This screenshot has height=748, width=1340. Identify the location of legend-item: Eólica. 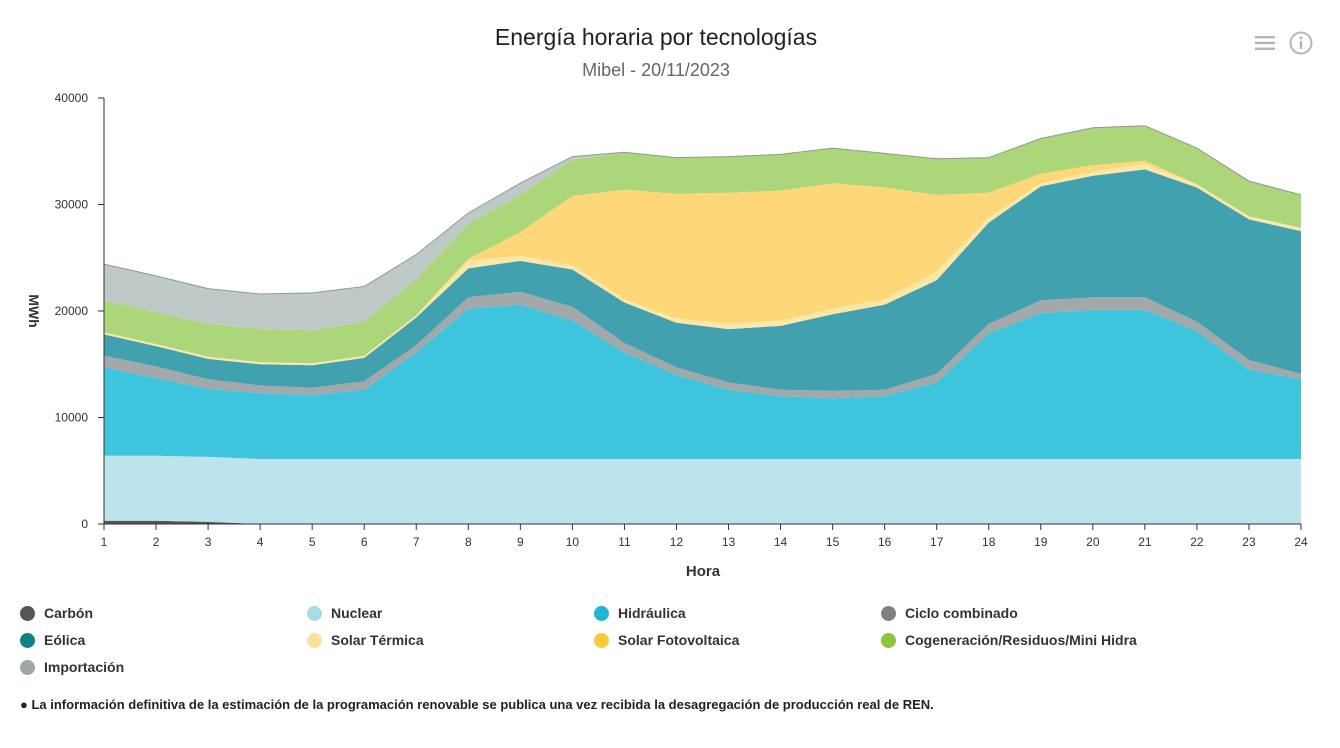
(52, 640).